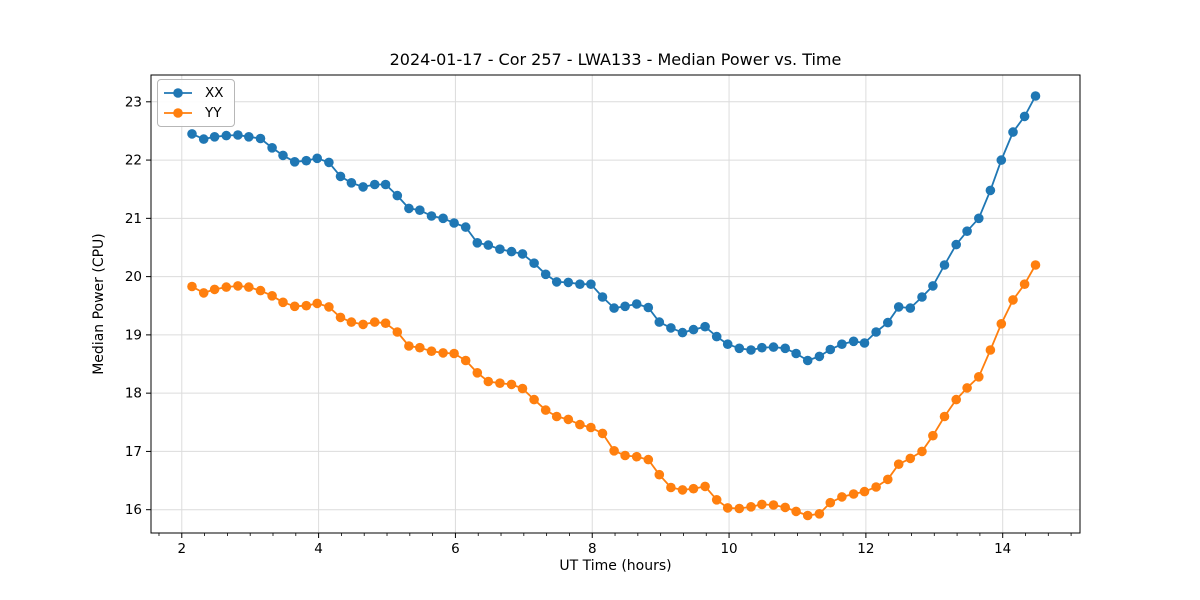  What do you see at coordinates (133, 277) in the screenshot?
I see `y-tick-label: 20` at bounding box center [133, 277].